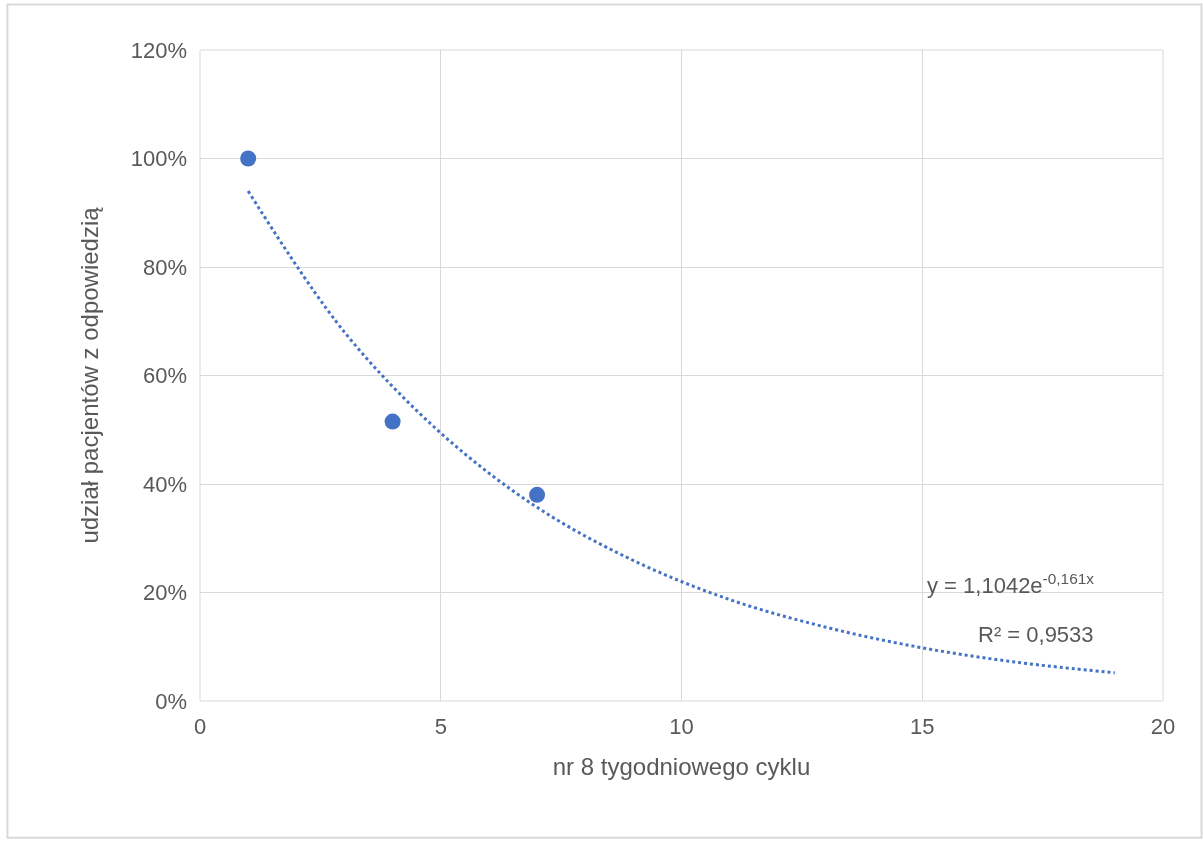  I want to click on y-tick-label: 0%, so click(171, 701).